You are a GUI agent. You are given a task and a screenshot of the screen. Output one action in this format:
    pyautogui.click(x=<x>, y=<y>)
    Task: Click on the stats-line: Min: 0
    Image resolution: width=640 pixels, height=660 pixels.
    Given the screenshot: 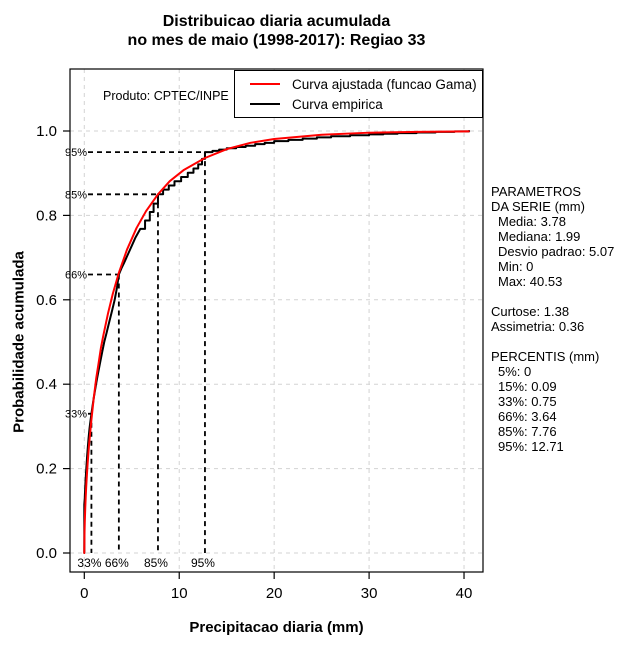 What is the action you would take?
    pyautogui.click(x=516, y=266)
    